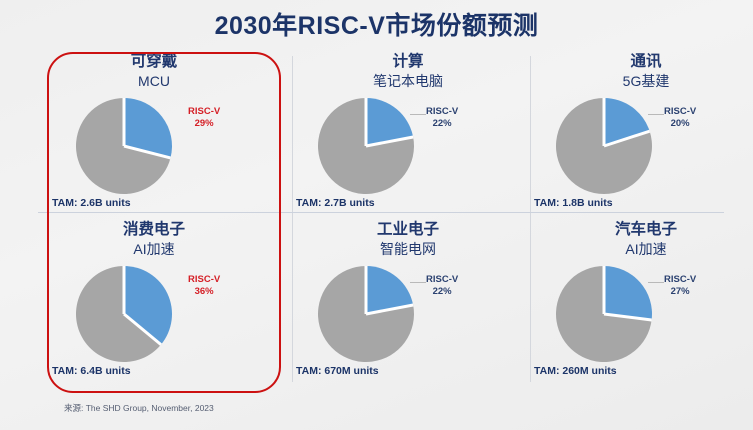 Image resolution: width=753 pixels, height=430 pixels. What do you see at coordinates (91, 203) in the screenshot?
I see `tam-label: TAM: 2.6B units` at bounding box center [91, 203].